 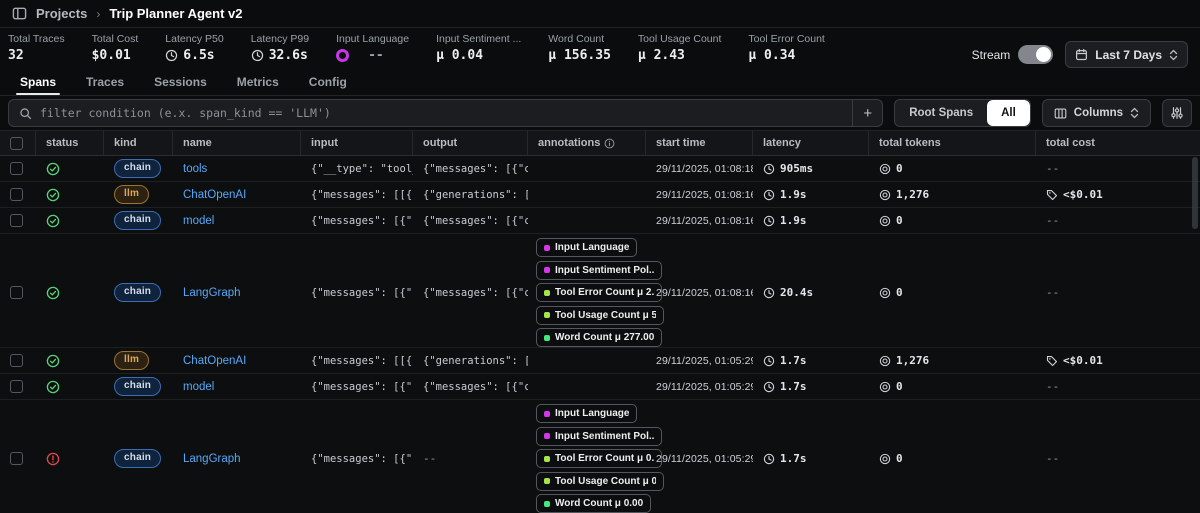 What do you see at coordinates (699, 143) in the screenshot?
I see `column-header-start-time: start time` at bounding box center [699, 143].